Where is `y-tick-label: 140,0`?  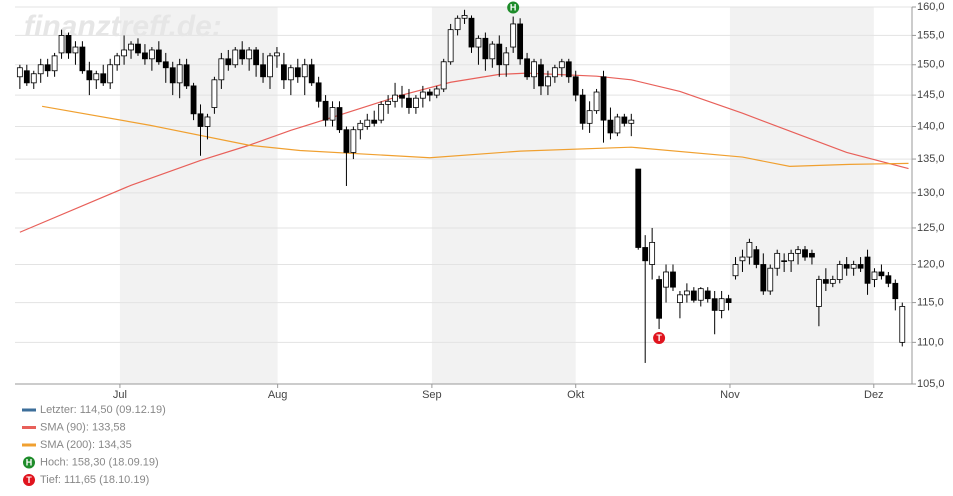 y-tick-label: 140,0 is located at coordinates (931, 126).